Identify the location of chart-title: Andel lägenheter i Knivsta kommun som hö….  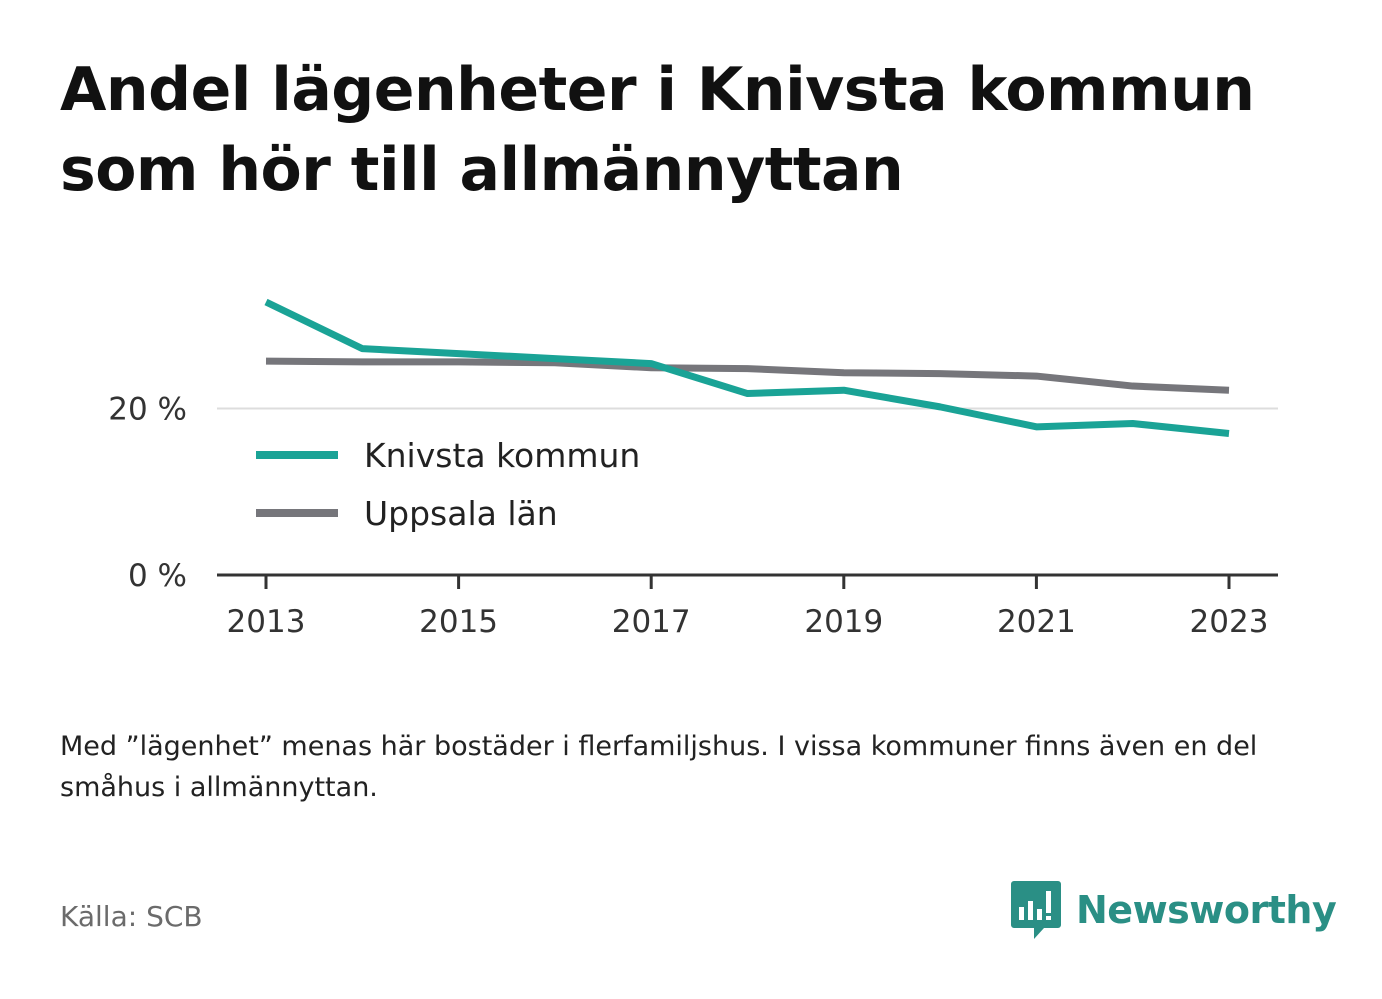
(657, 130).